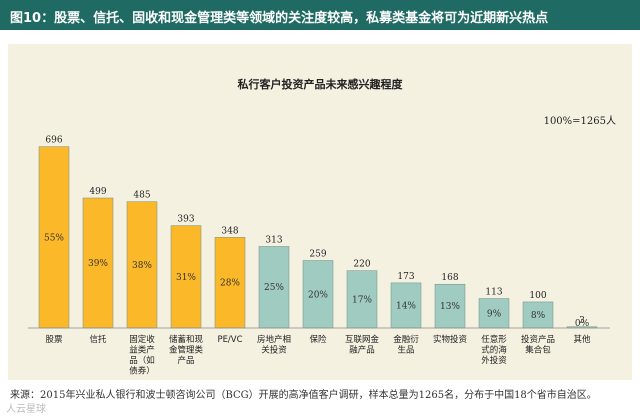 The height and width of the screenshot is (416, 640). Describe the element at coordinates (582, 321) in the screenshot. I see `value-label-12: 3` at that location.